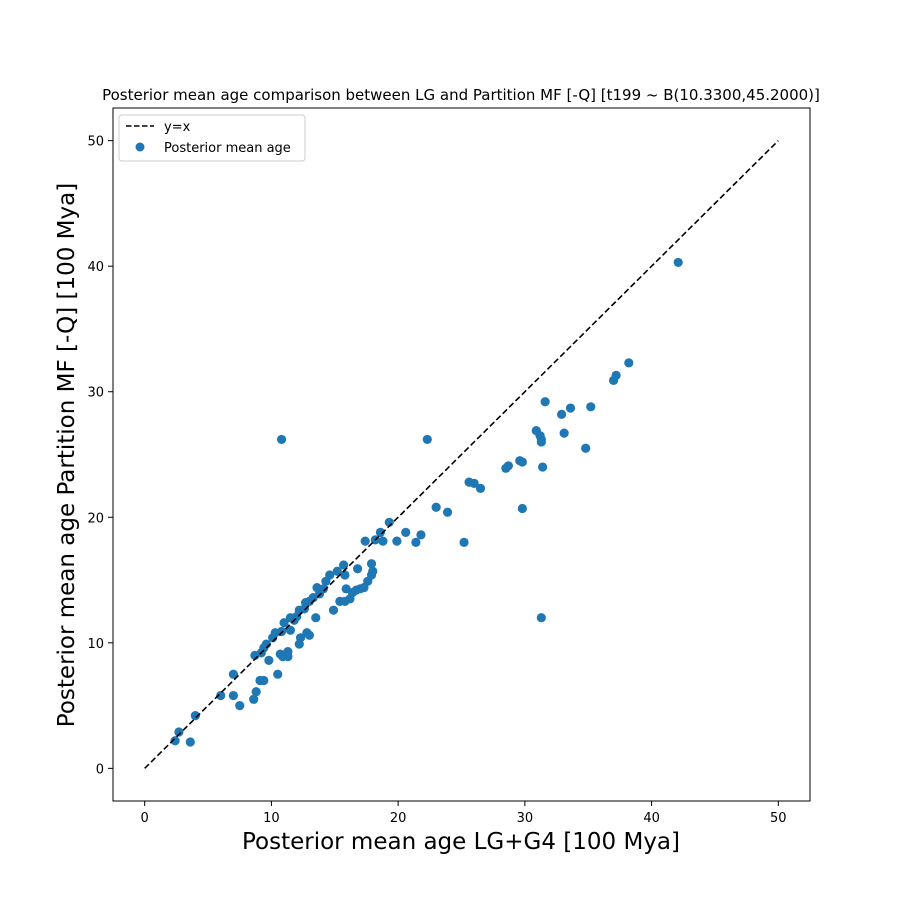  I want to click on x-tick-label: 30, so click(525, 818).